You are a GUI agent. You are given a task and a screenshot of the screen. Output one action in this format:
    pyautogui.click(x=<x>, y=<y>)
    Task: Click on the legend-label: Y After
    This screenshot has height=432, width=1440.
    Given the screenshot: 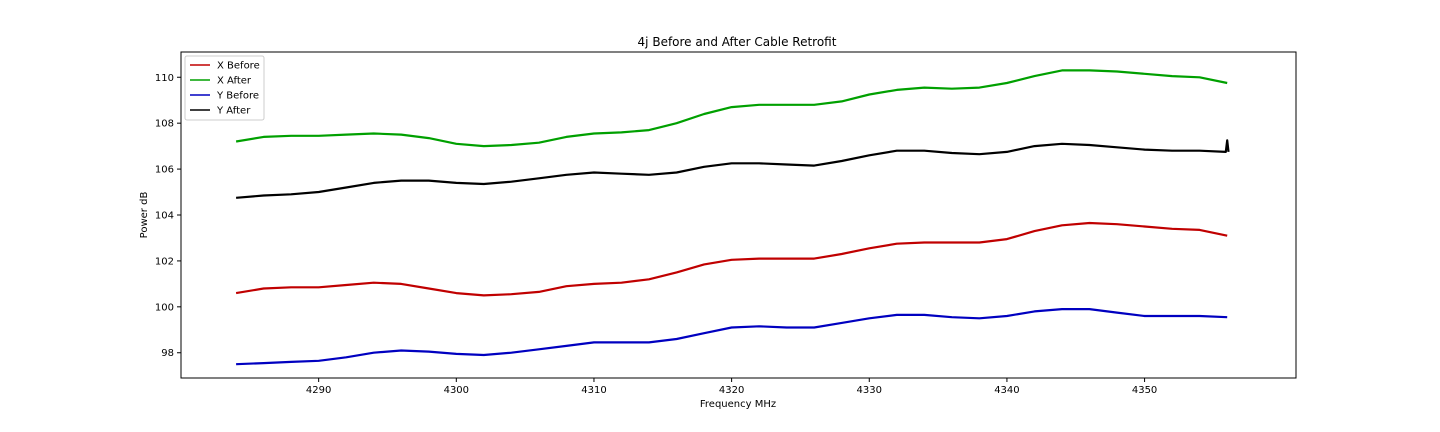 What is the action you would take?
    pyautogui.click(x=233, y=111)
    